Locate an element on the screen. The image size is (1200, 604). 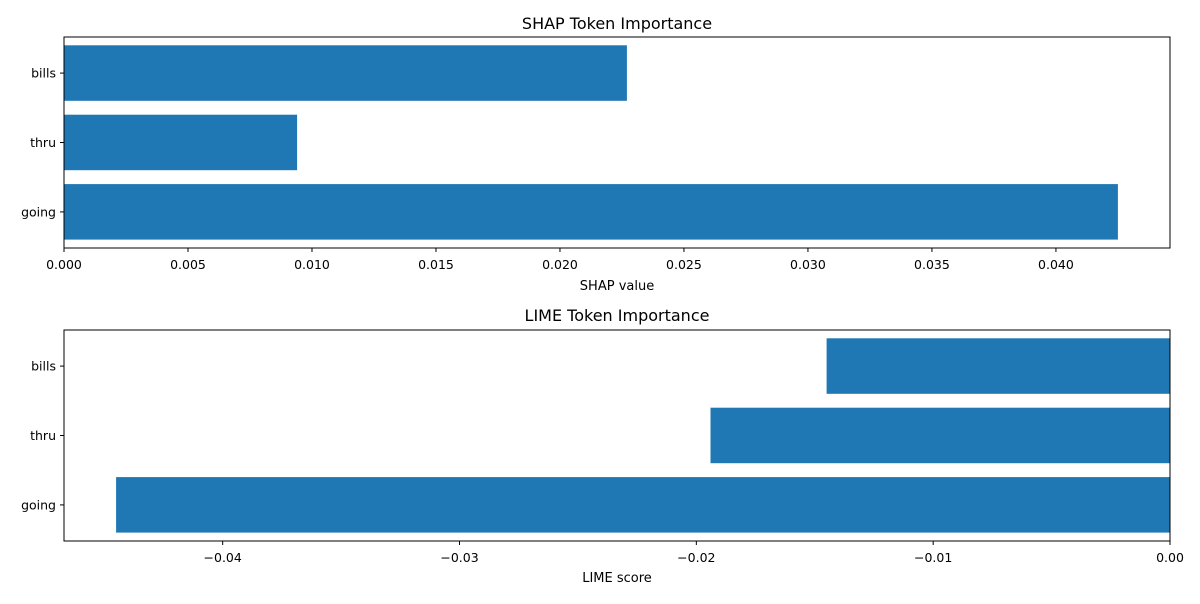
lime-bar-bills is located at coordinates (998, 366).